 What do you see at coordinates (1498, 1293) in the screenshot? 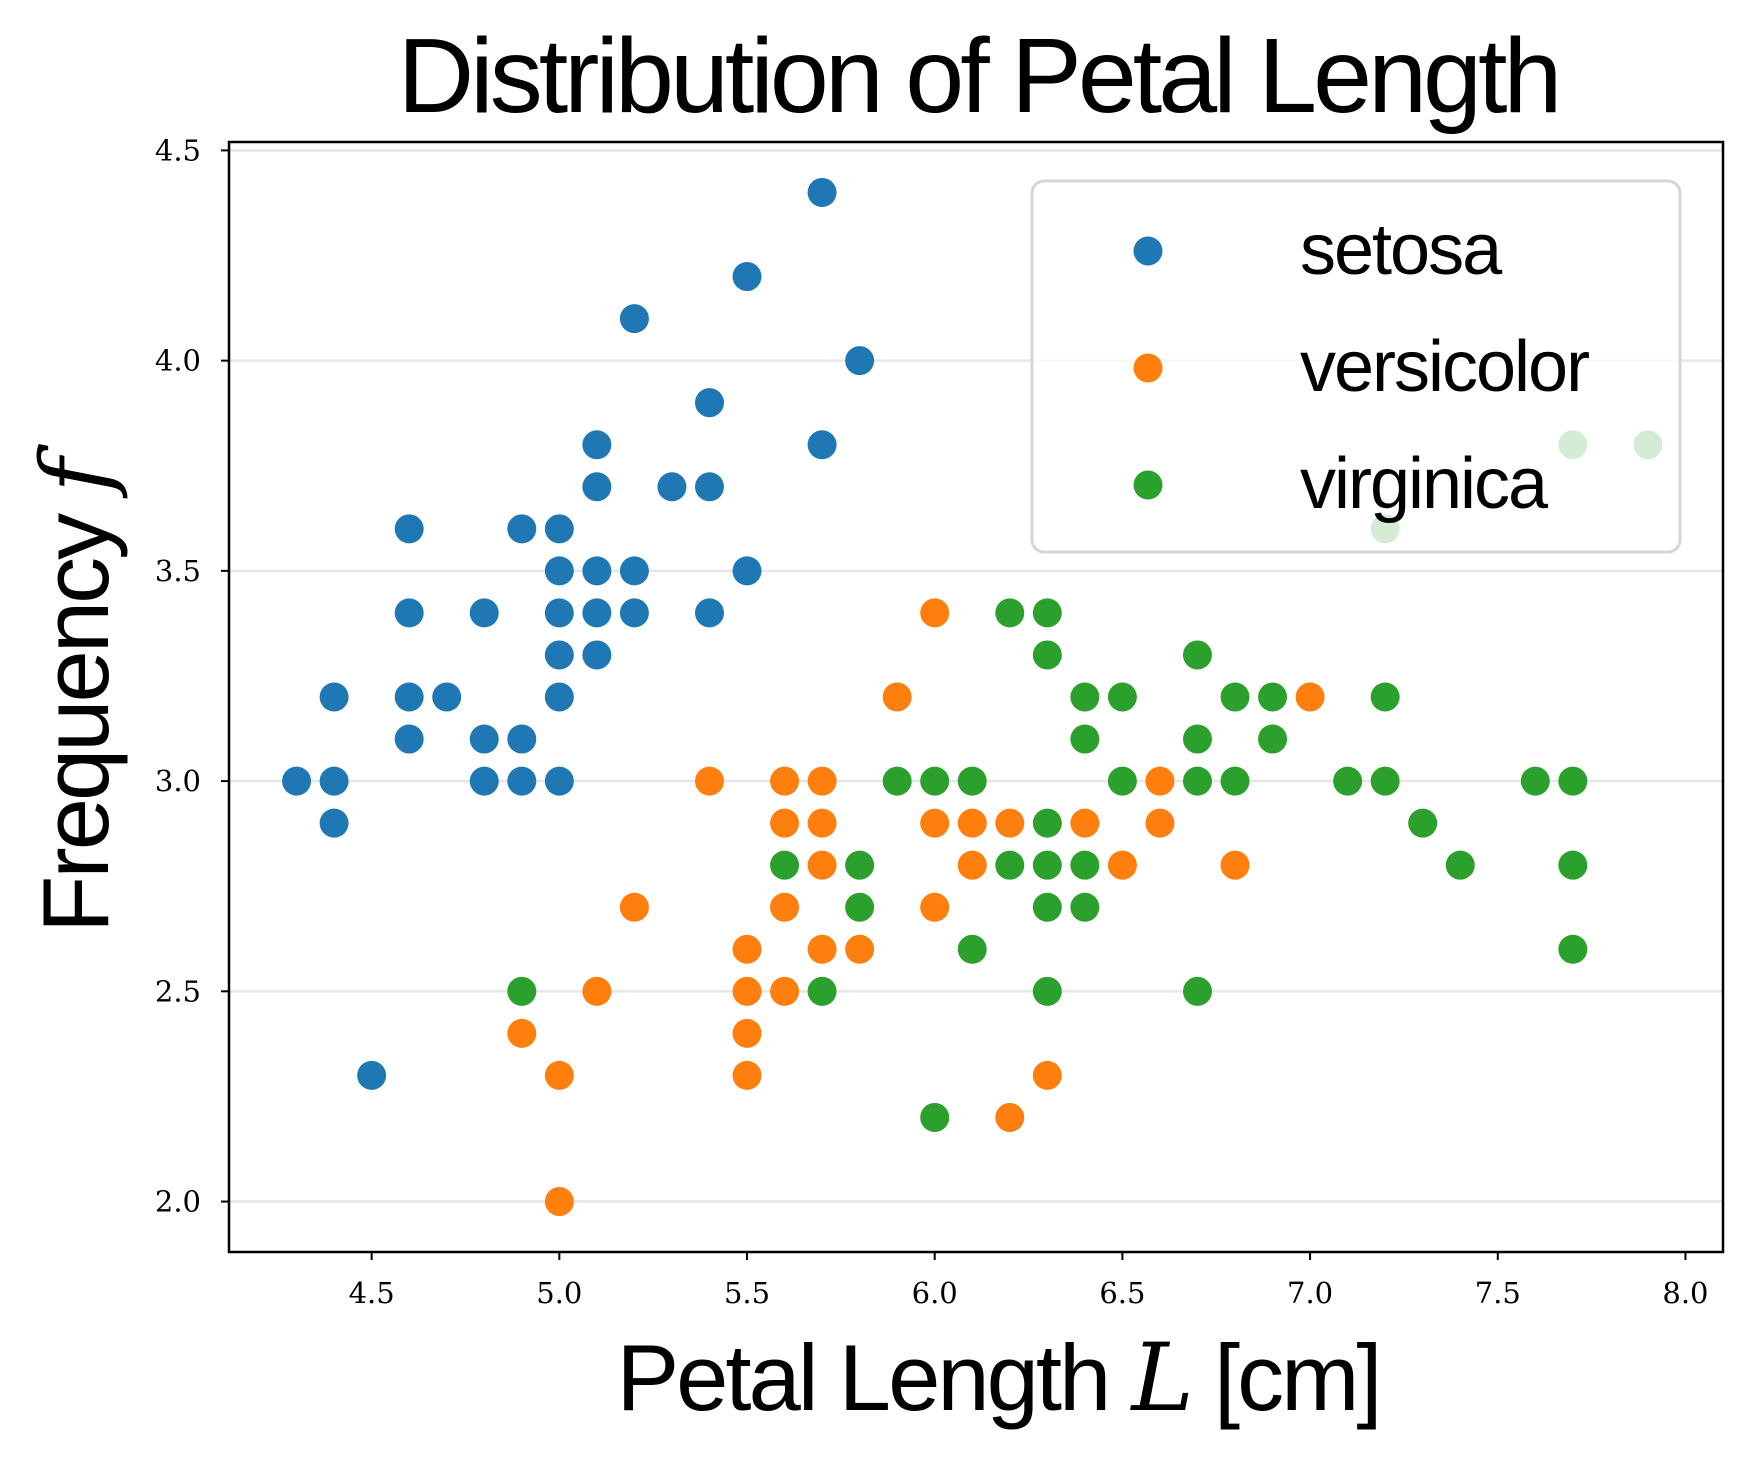
I see `x-tick-label: 7.5` at bounding box center [1498, 1293].